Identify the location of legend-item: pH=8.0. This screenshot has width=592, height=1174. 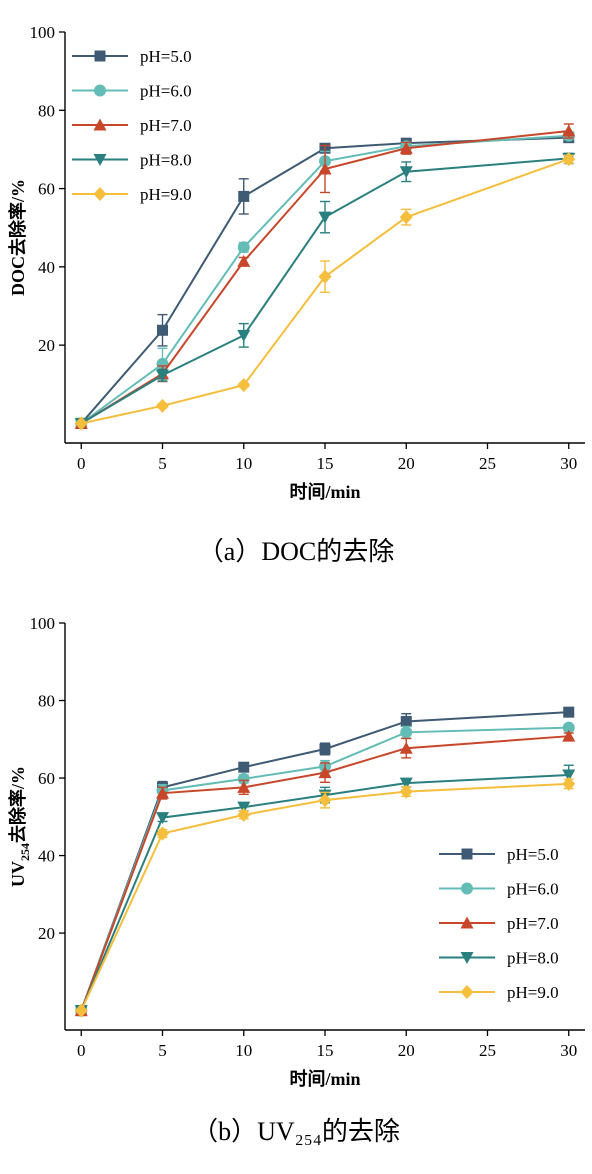
(499, 958).